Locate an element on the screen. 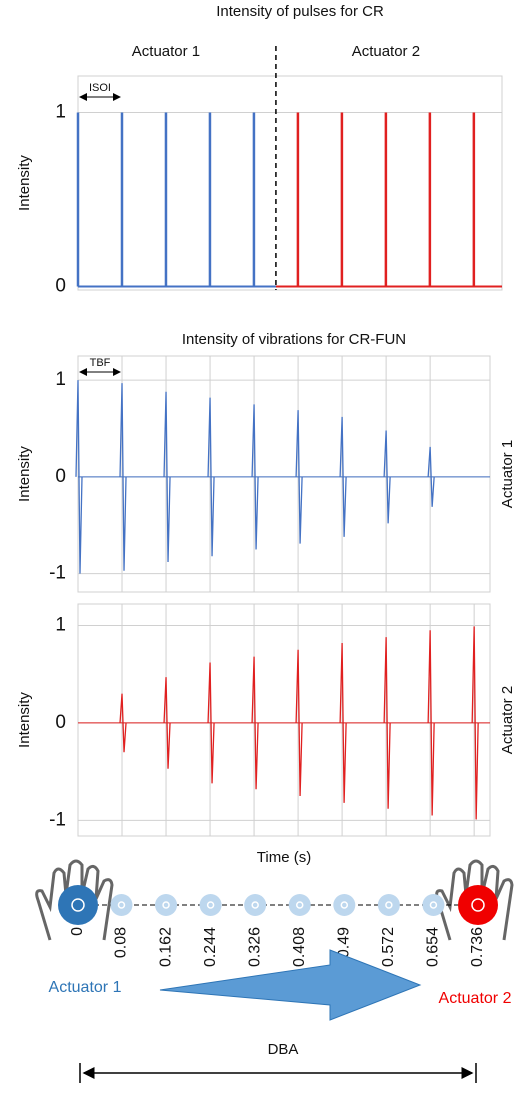 Image resolution: width=531 pixels, height=1110 pixels. position-label: 0.654 is located at coordinates (433, 947).